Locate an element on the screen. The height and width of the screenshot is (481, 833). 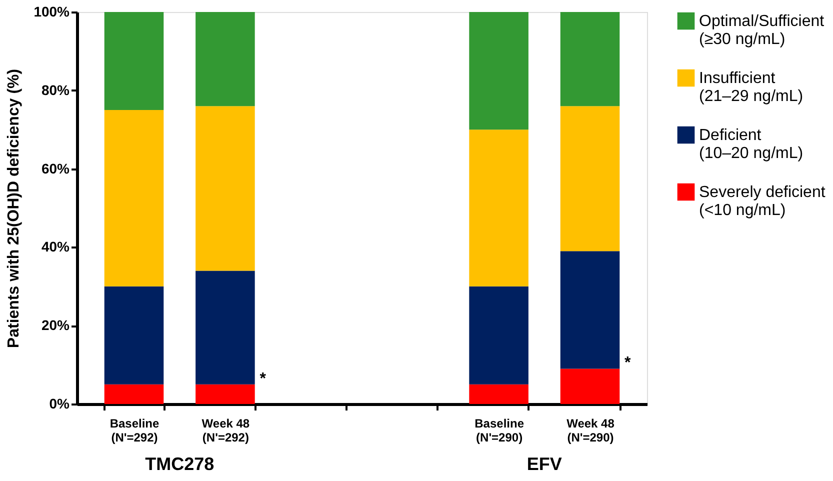
legend-label: Insufficient (21–29 ng/mL) is located at coordinates (751, 87).